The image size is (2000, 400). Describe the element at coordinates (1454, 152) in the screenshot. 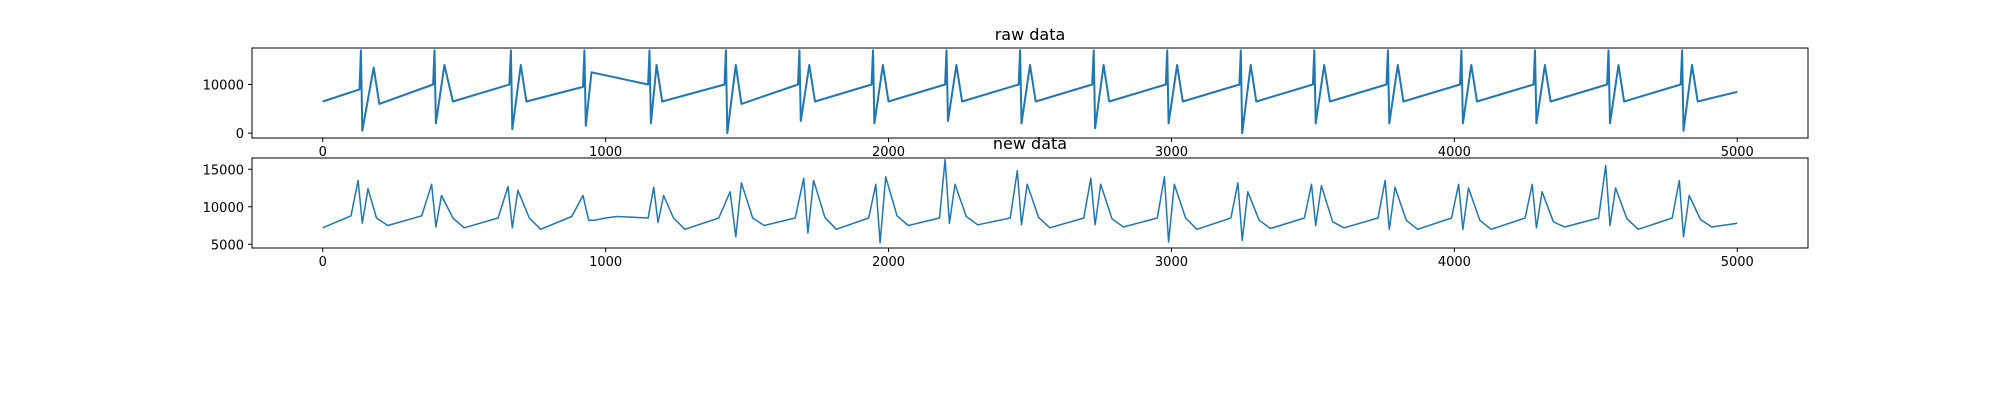

I see `raw-data-x-tick-label: 4000` at that location.